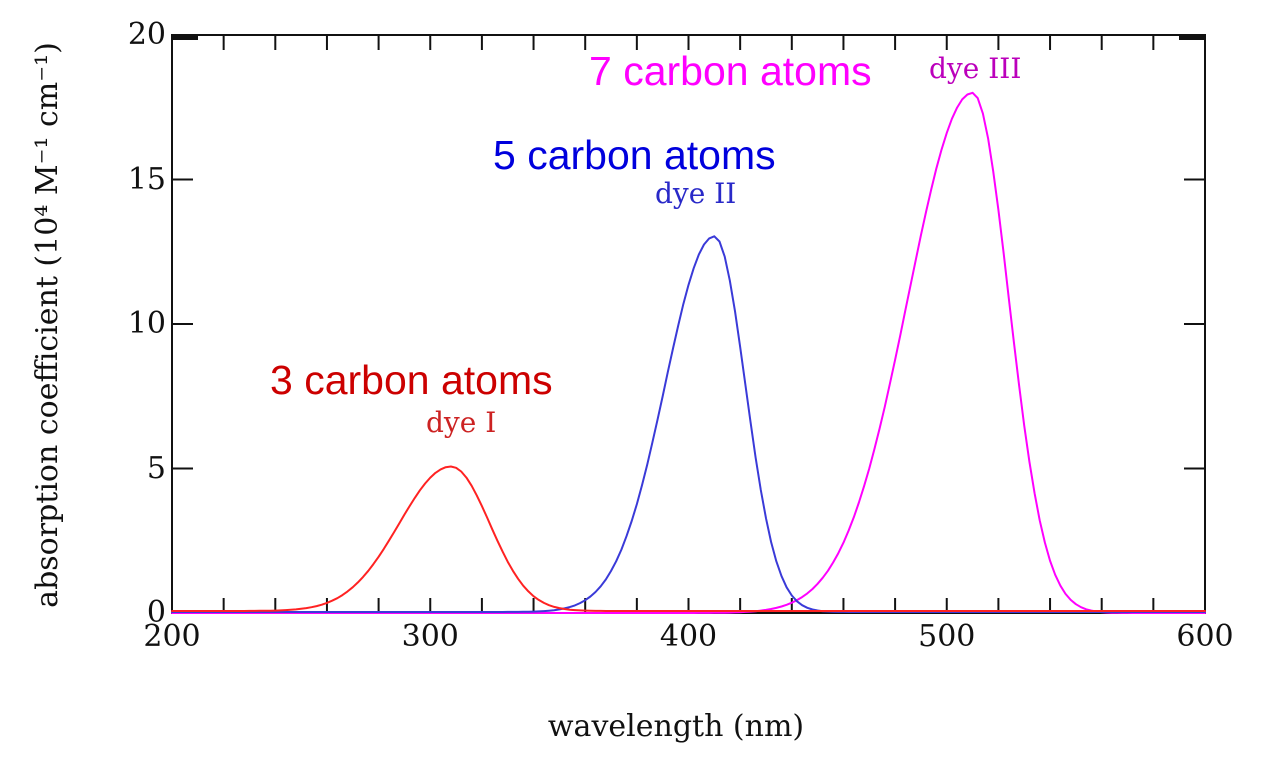 The height and width of the screenshot is (760, 1261). What do you see at coordinates (411, 380) in the screenshot?
I see `annotation-3-carbon-atoms: 3 carbon atoms` at bounding box center [411, 380].